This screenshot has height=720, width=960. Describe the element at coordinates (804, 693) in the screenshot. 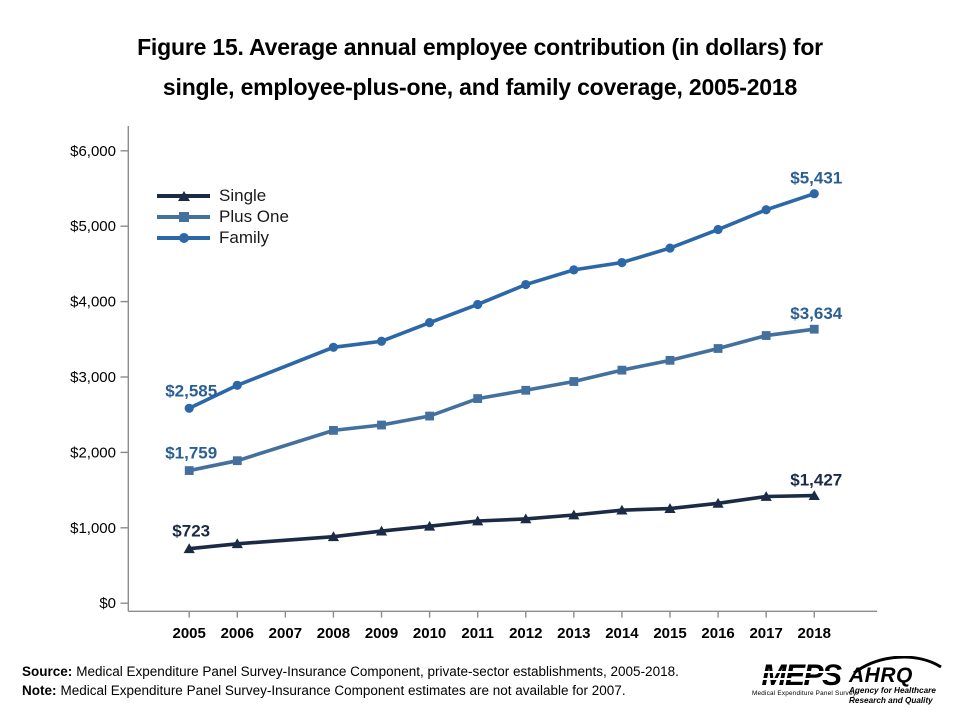

I see `meps-tagline: Medical Expenditure Panel Survey` at that location.